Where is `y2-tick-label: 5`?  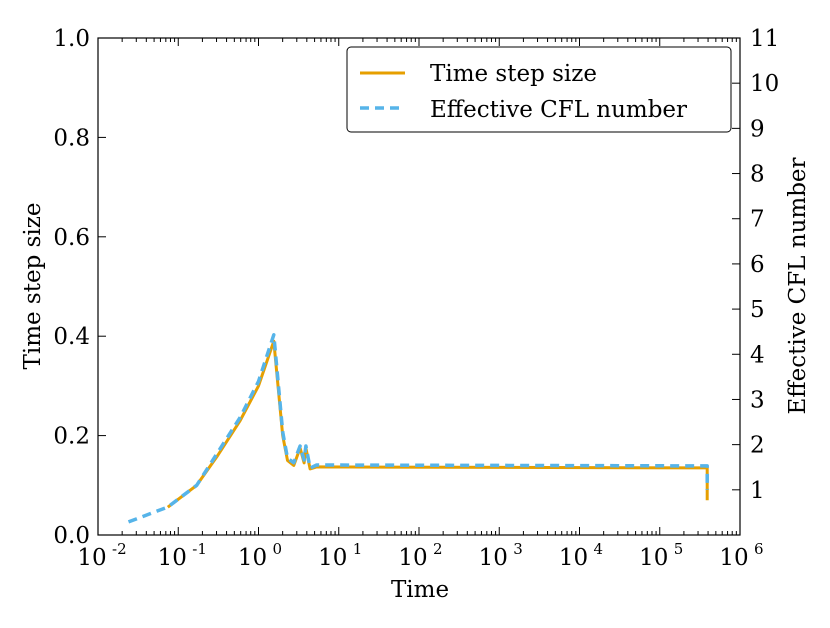 y2-tick-label: 5 is located at coordinates (757, 310).